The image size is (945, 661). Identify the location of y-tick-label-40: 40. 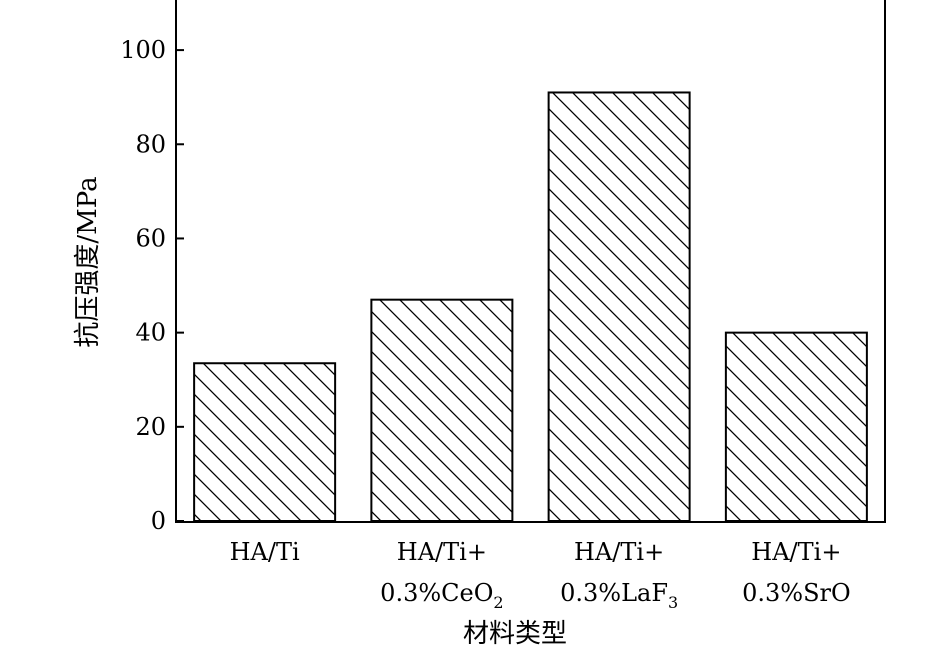
(150, 333).